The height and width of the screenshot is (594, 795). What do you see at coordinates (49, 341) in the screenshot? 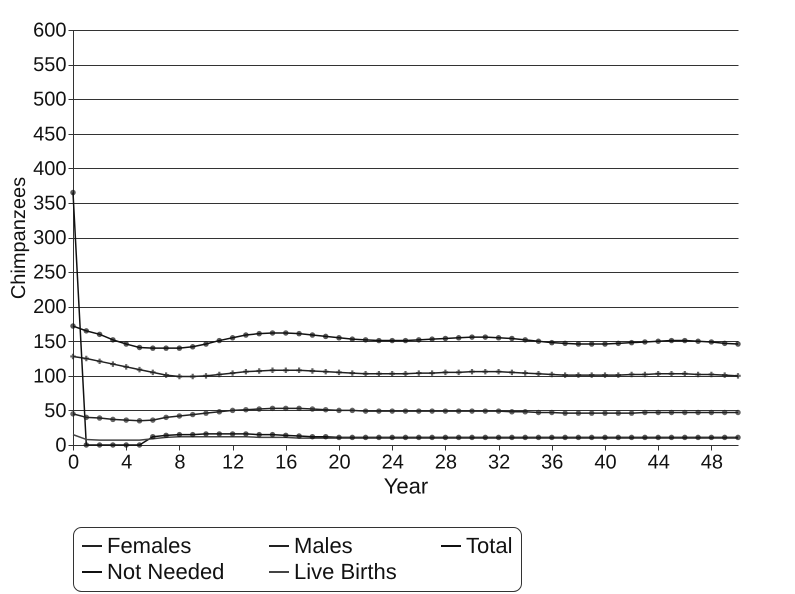
I see `y-tick-label: 150` at bounding box center [49, 341].